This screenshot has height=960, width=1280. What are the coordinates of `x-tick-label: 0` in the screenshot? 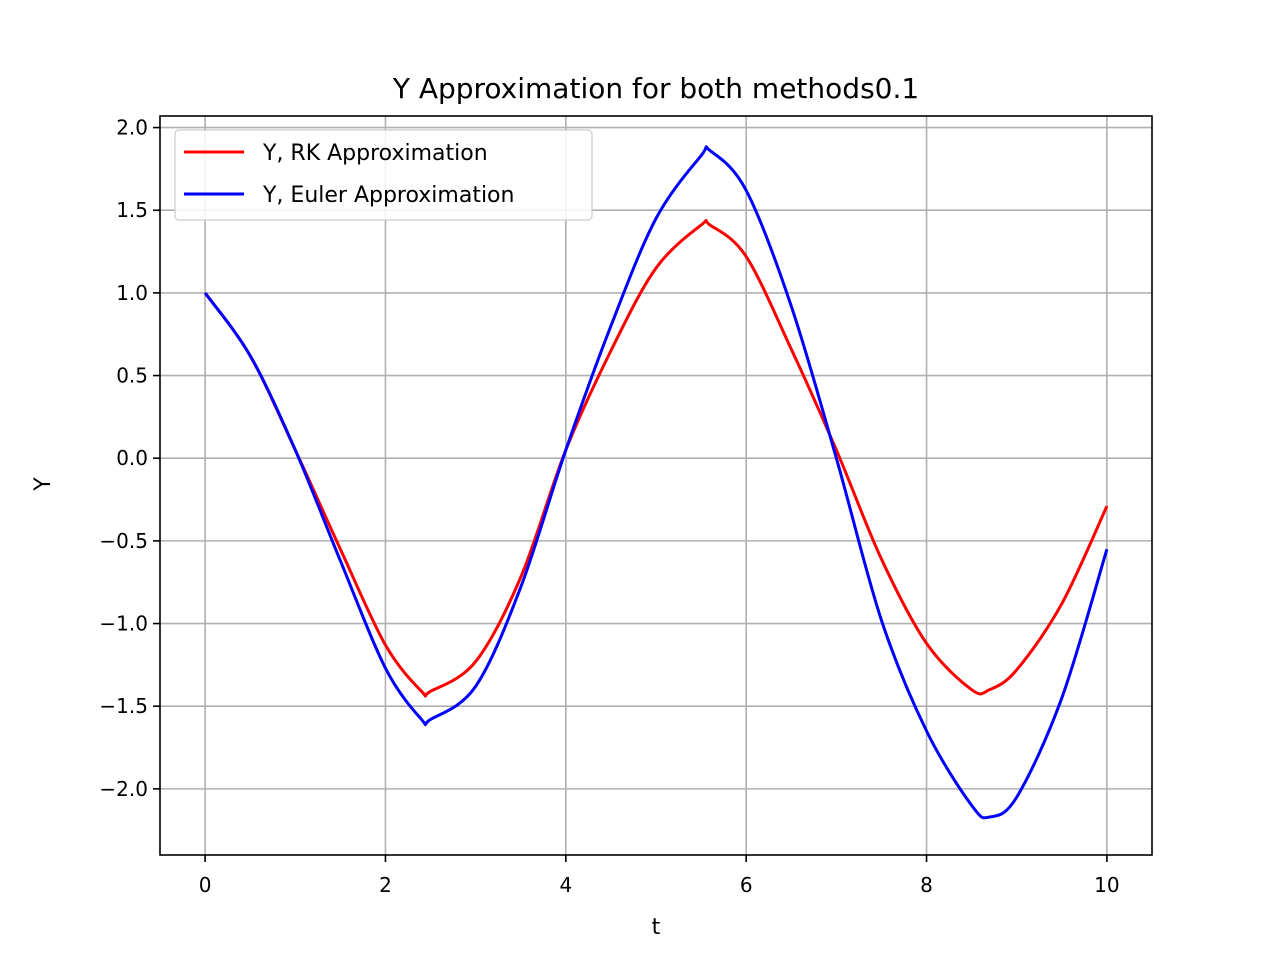 It's located at (205, 885).